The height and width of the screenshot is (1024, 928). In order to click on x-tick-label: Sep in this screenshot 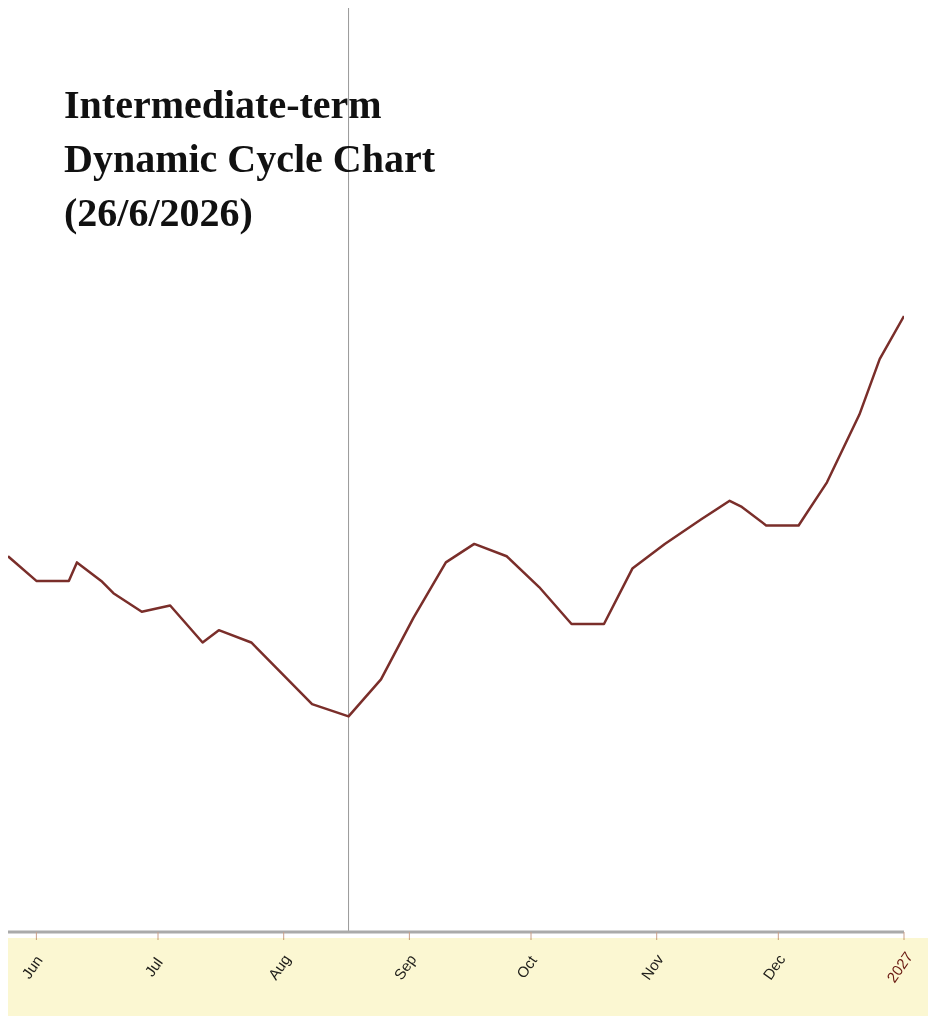, I will do `click(405, 967)`.